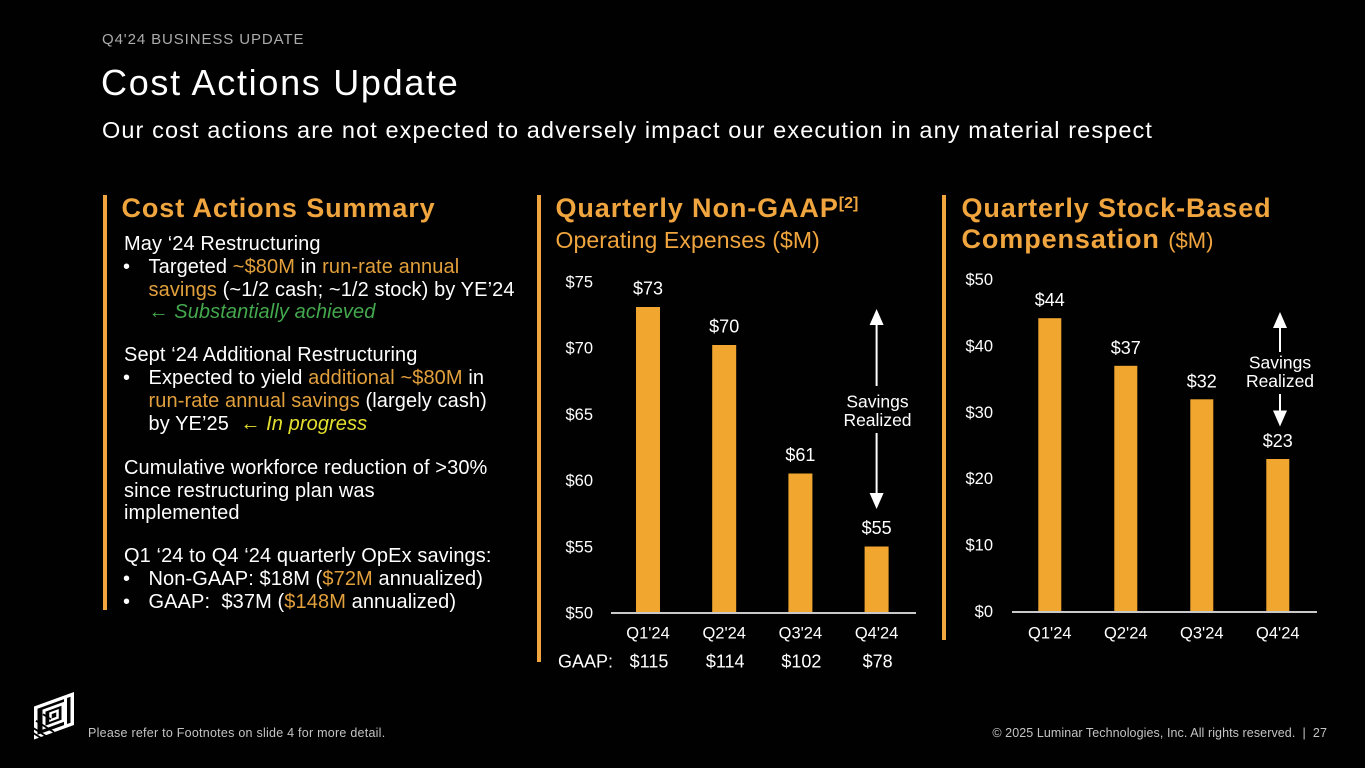 The height and width of the screenshot is (768, 1365). What do you see at coordinates (1126, 348) in the screenshot?
I see `svg-text: $37` at bounding box center [1126, 348].